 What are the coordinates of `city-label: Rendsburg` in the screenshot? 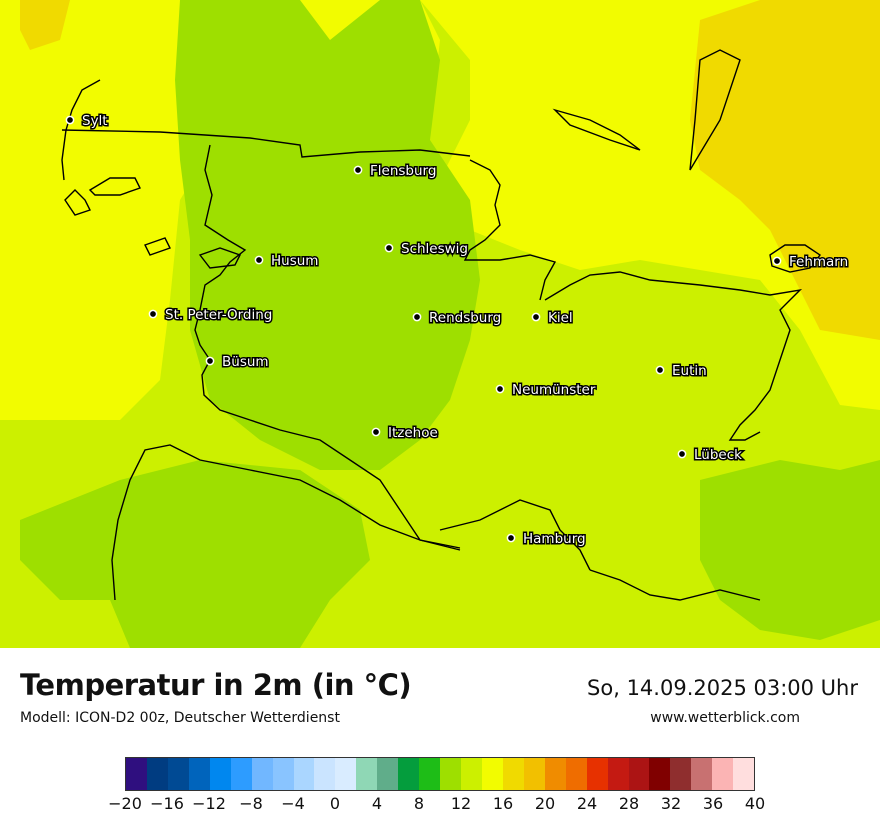 It's located at (465, 318).